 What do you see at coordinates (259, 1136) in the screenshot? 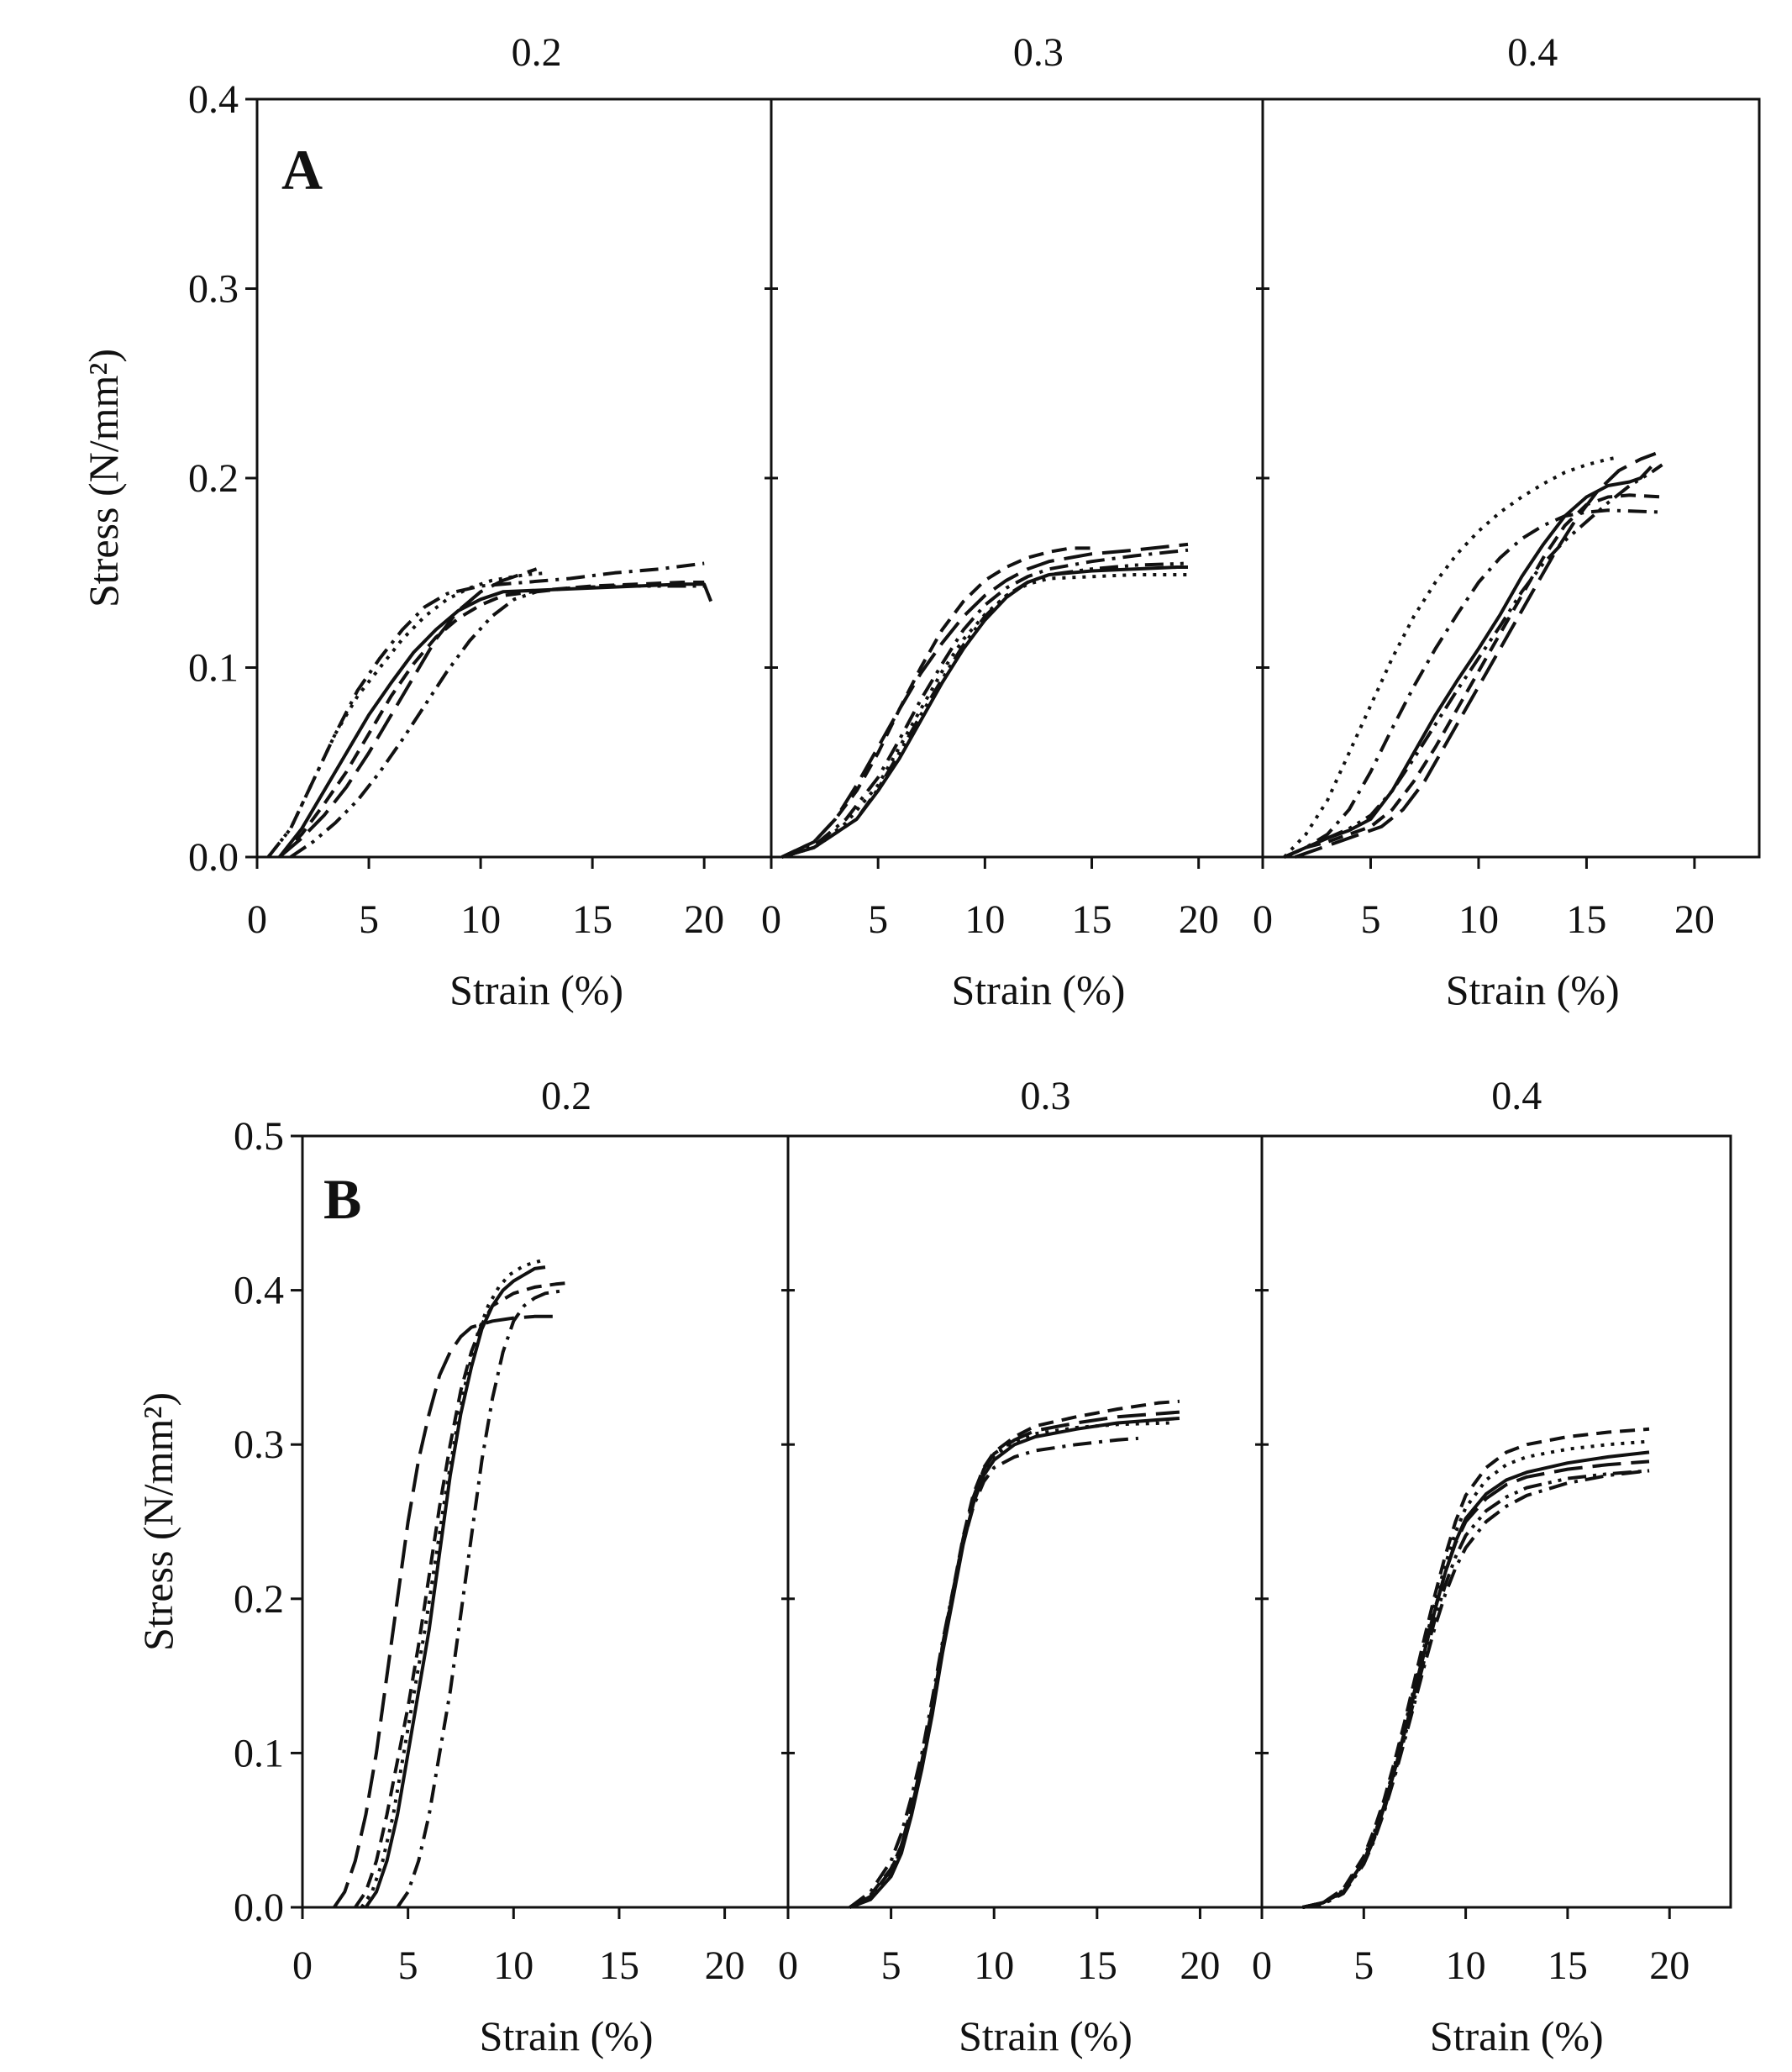
I see `y-tick-label: 0.5` at bounding box center [259, 1136].